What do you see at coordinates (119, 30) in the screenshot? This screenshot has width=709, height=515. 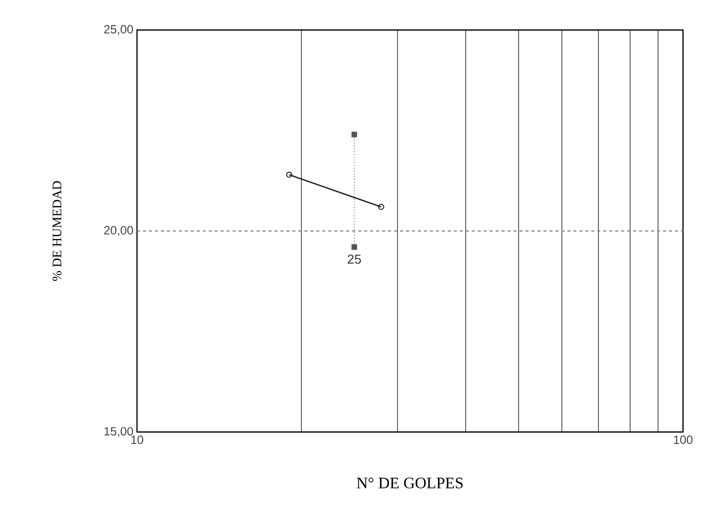 I see `y-tick-label: 25,00` at bounding box center [119, 30].